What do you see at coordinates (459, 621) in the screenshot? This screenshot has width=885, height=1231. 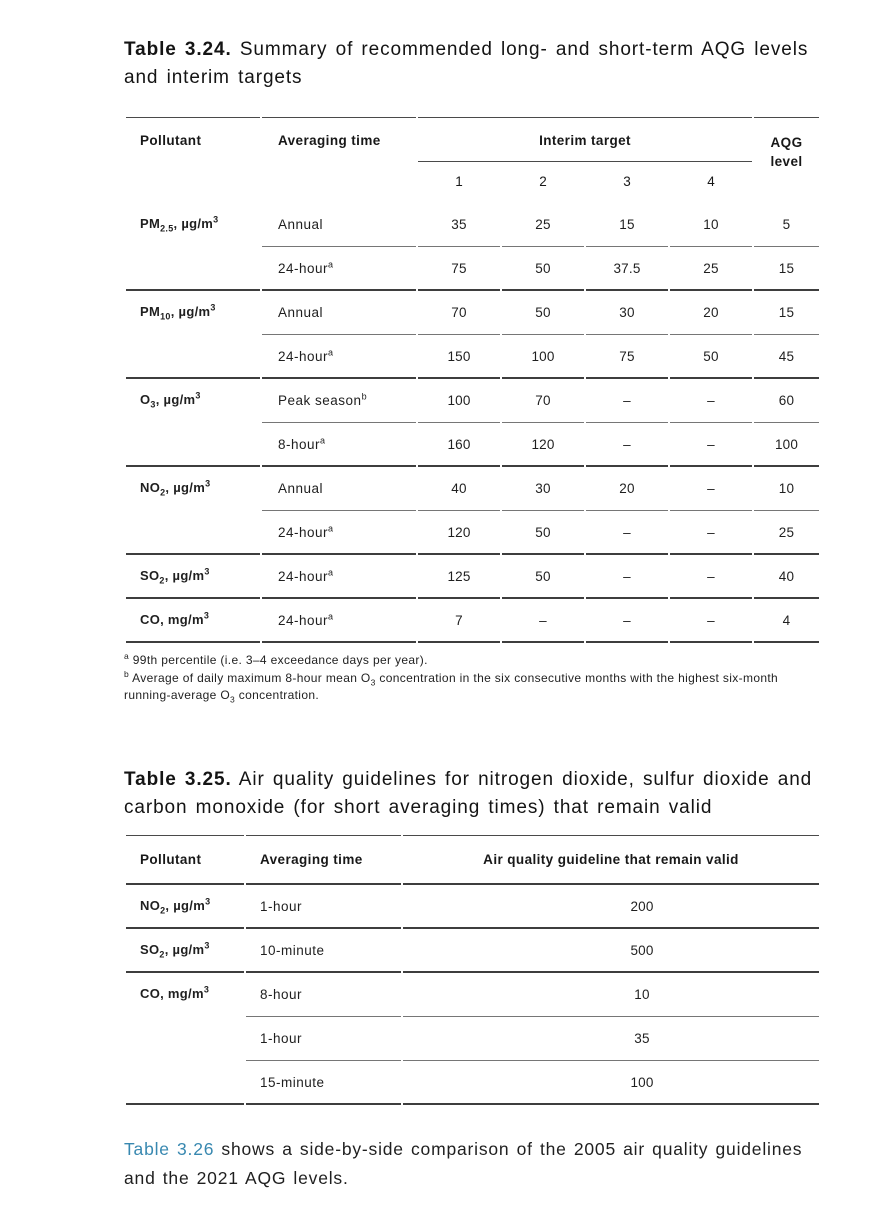 I see `interim-value-cell: 7` at bounding box center [459, 621].